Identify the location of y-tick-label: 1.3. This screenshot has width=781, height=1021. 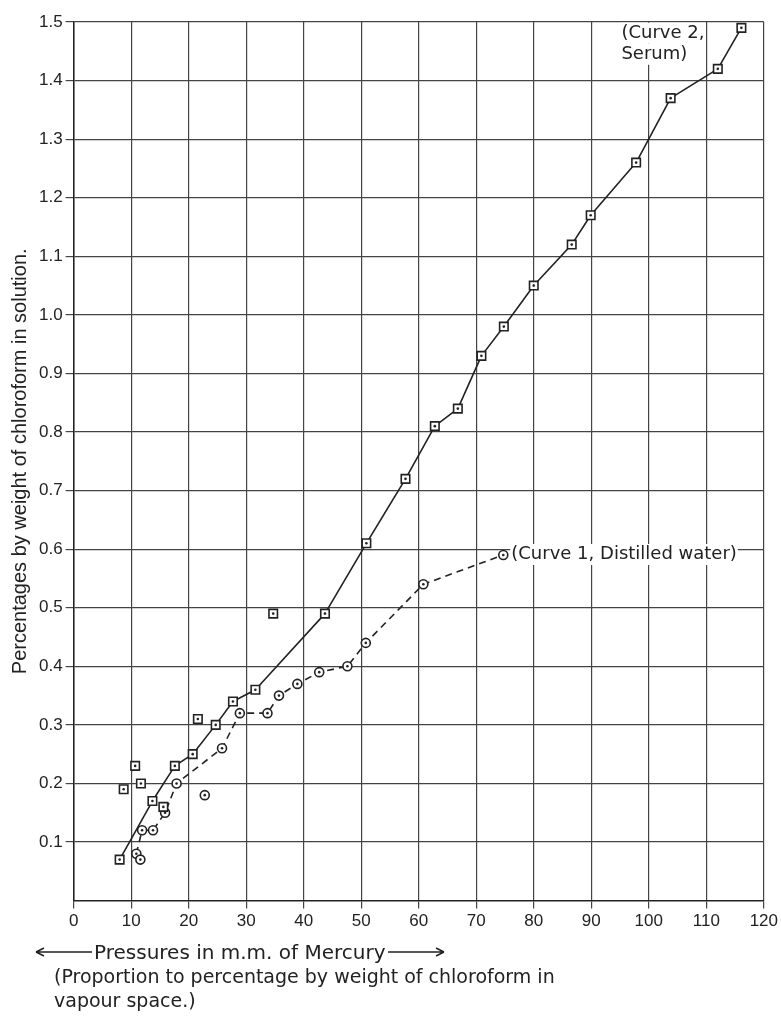
(50, 138).